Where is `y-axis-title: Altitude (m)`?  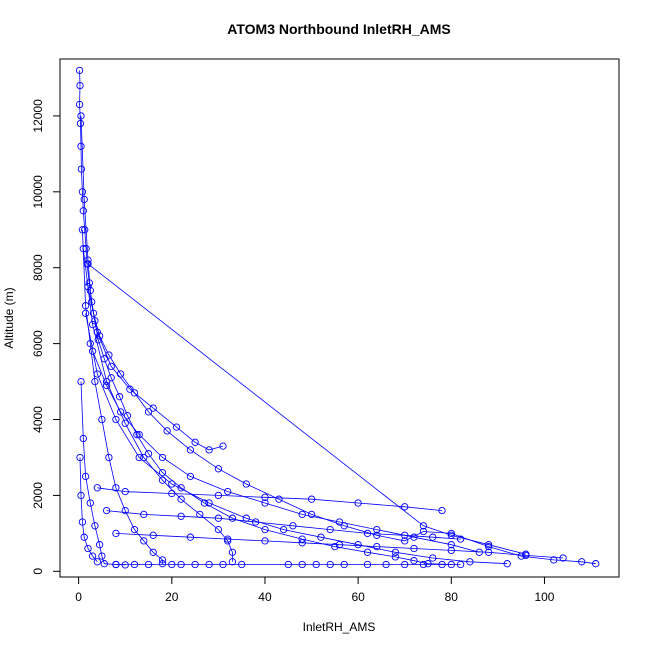
y-axis-title: Altitude (m) is located at coordinates (9, 317).